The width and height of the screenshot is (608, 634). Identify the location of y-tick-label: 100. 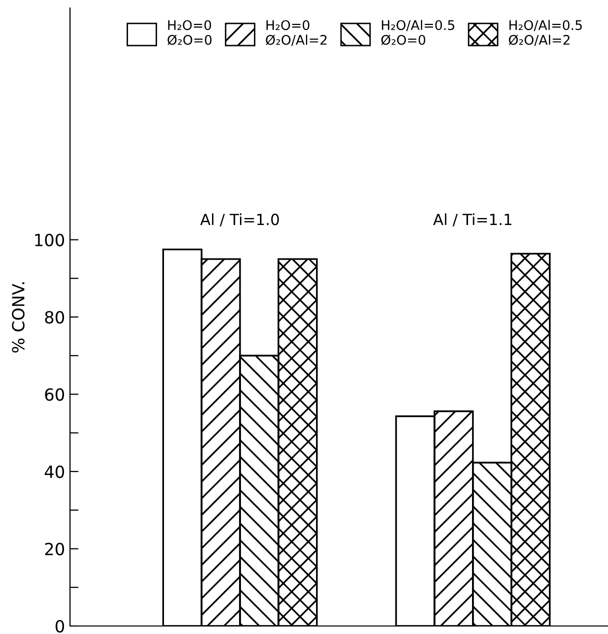
(49, 240).